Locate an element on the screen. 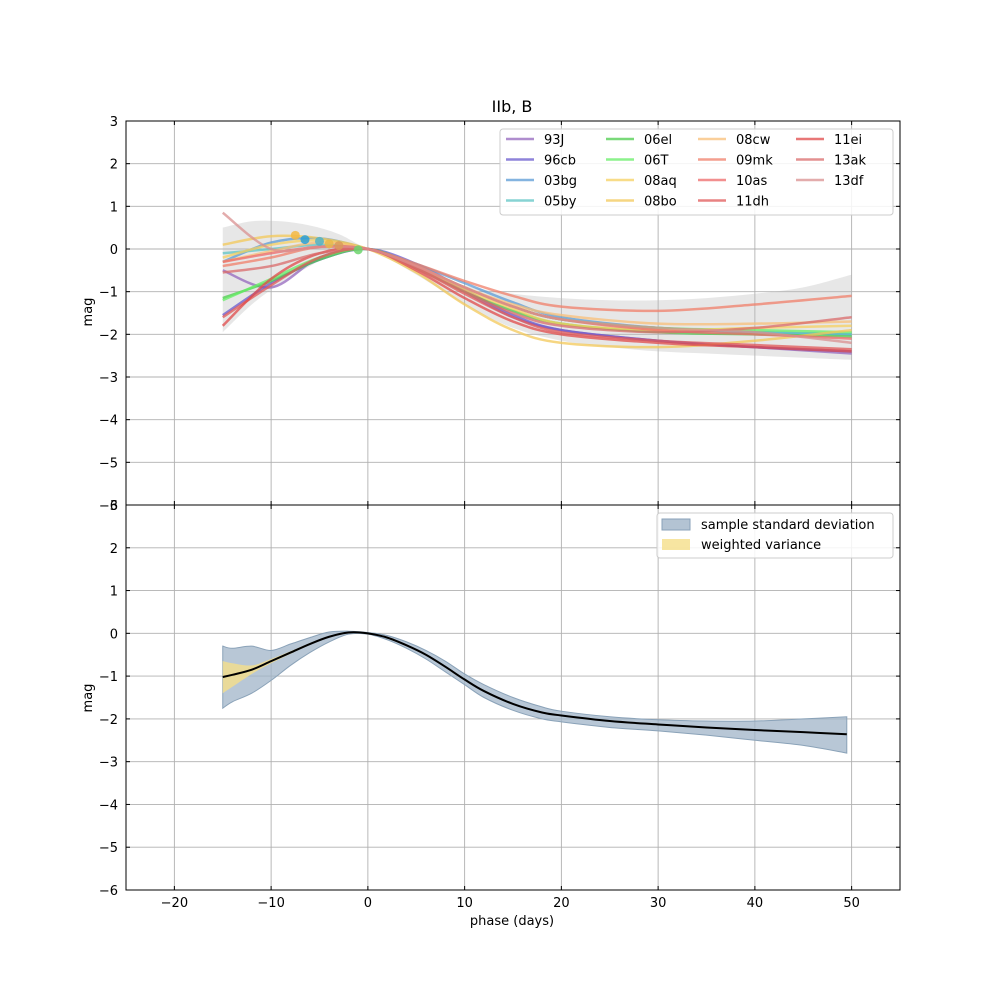  mean-line is located at coordinates (534, 683).